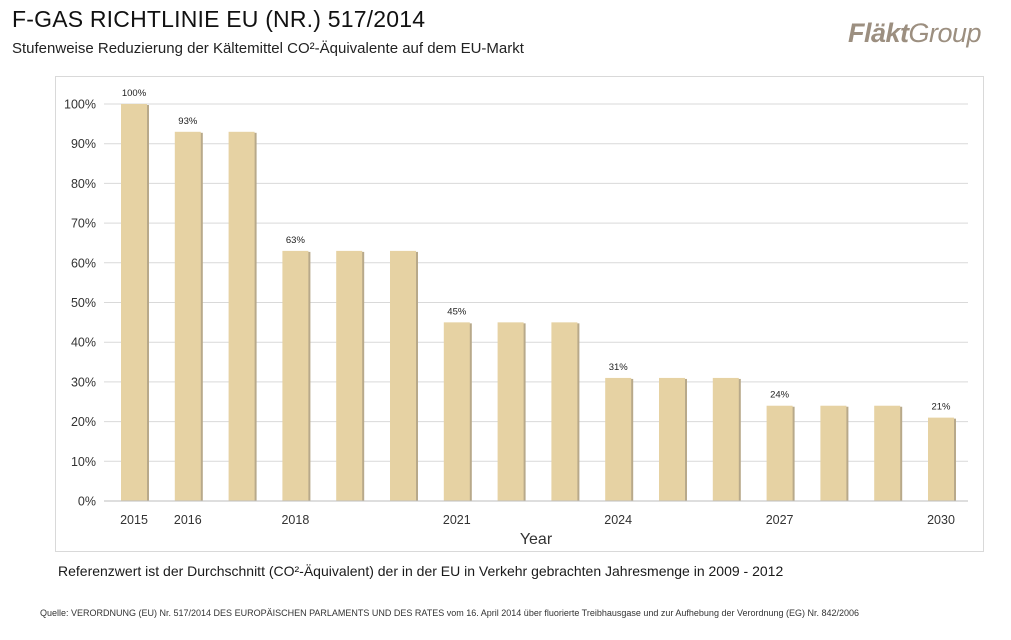 The height and width of the screenshot is (640, 1011). I want to click on bar-2021, so click(456, 411).